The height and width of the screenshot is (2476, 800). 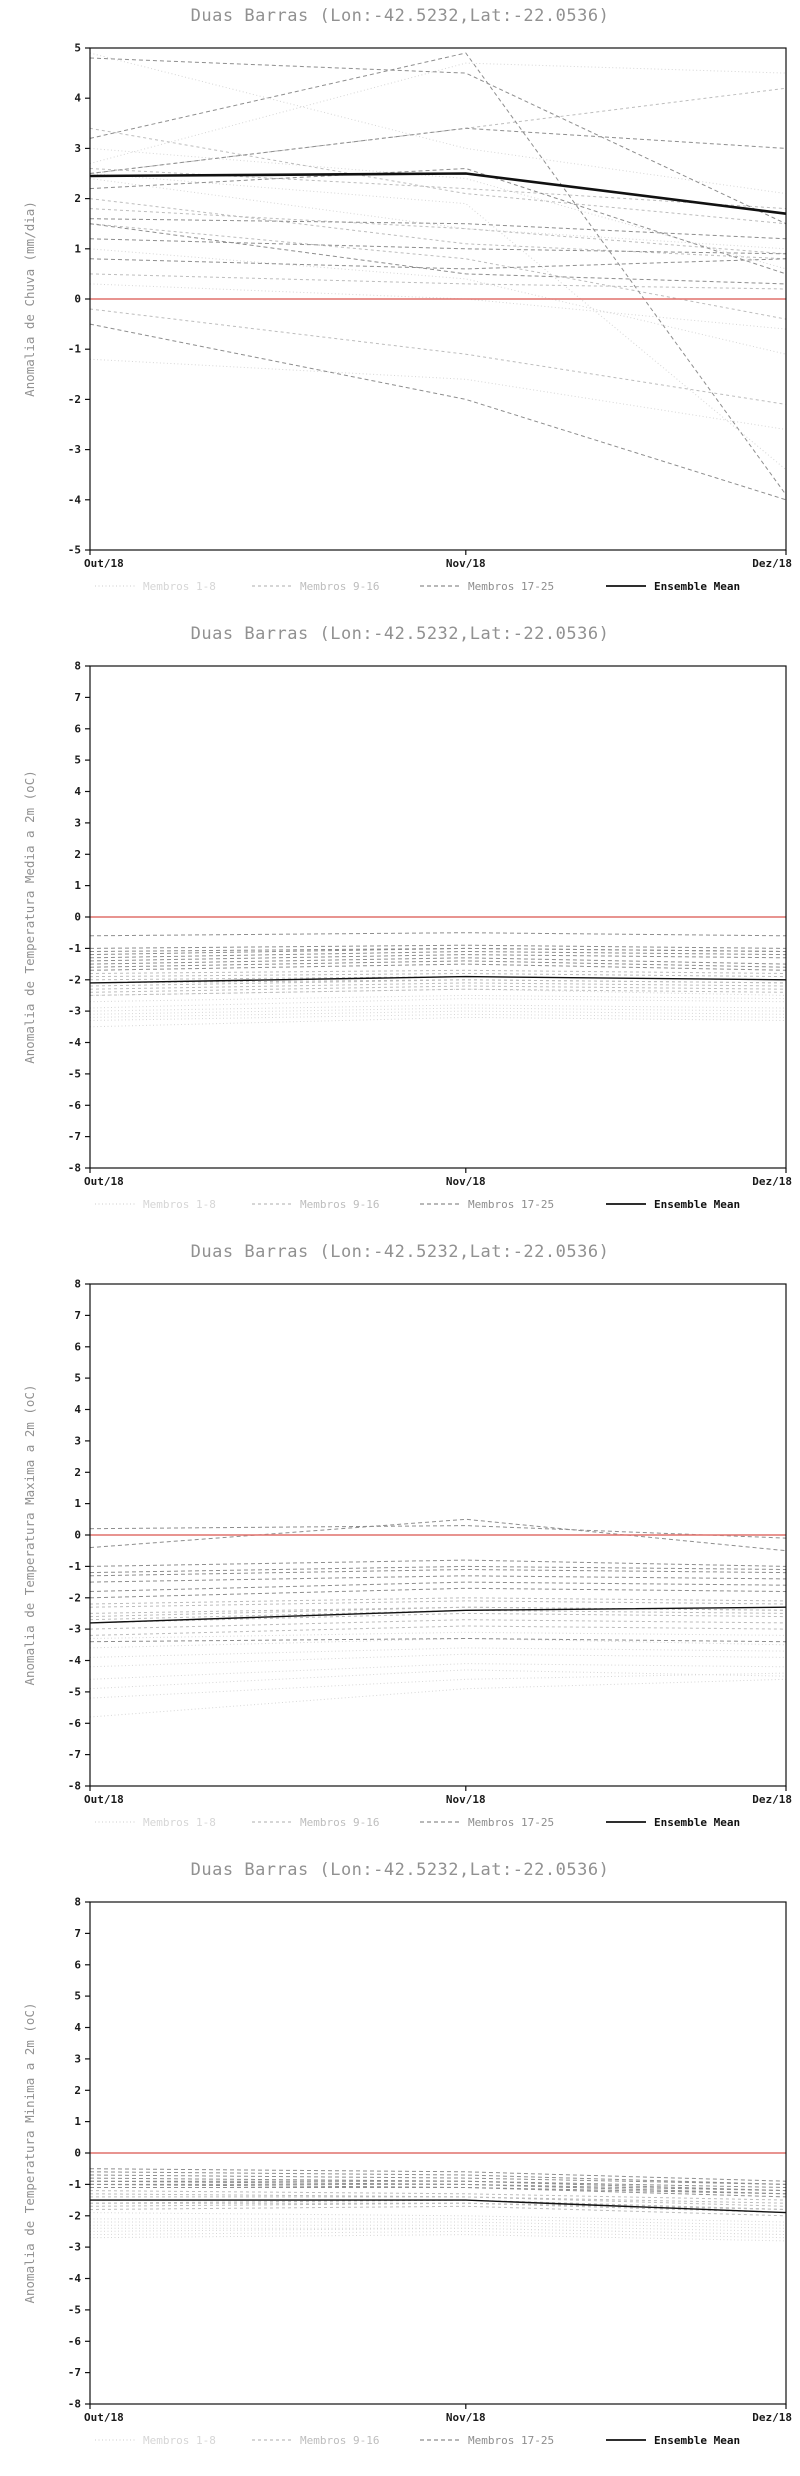 I want to click on legend-label: Membros 9-16, so click(x=339, y=1822).